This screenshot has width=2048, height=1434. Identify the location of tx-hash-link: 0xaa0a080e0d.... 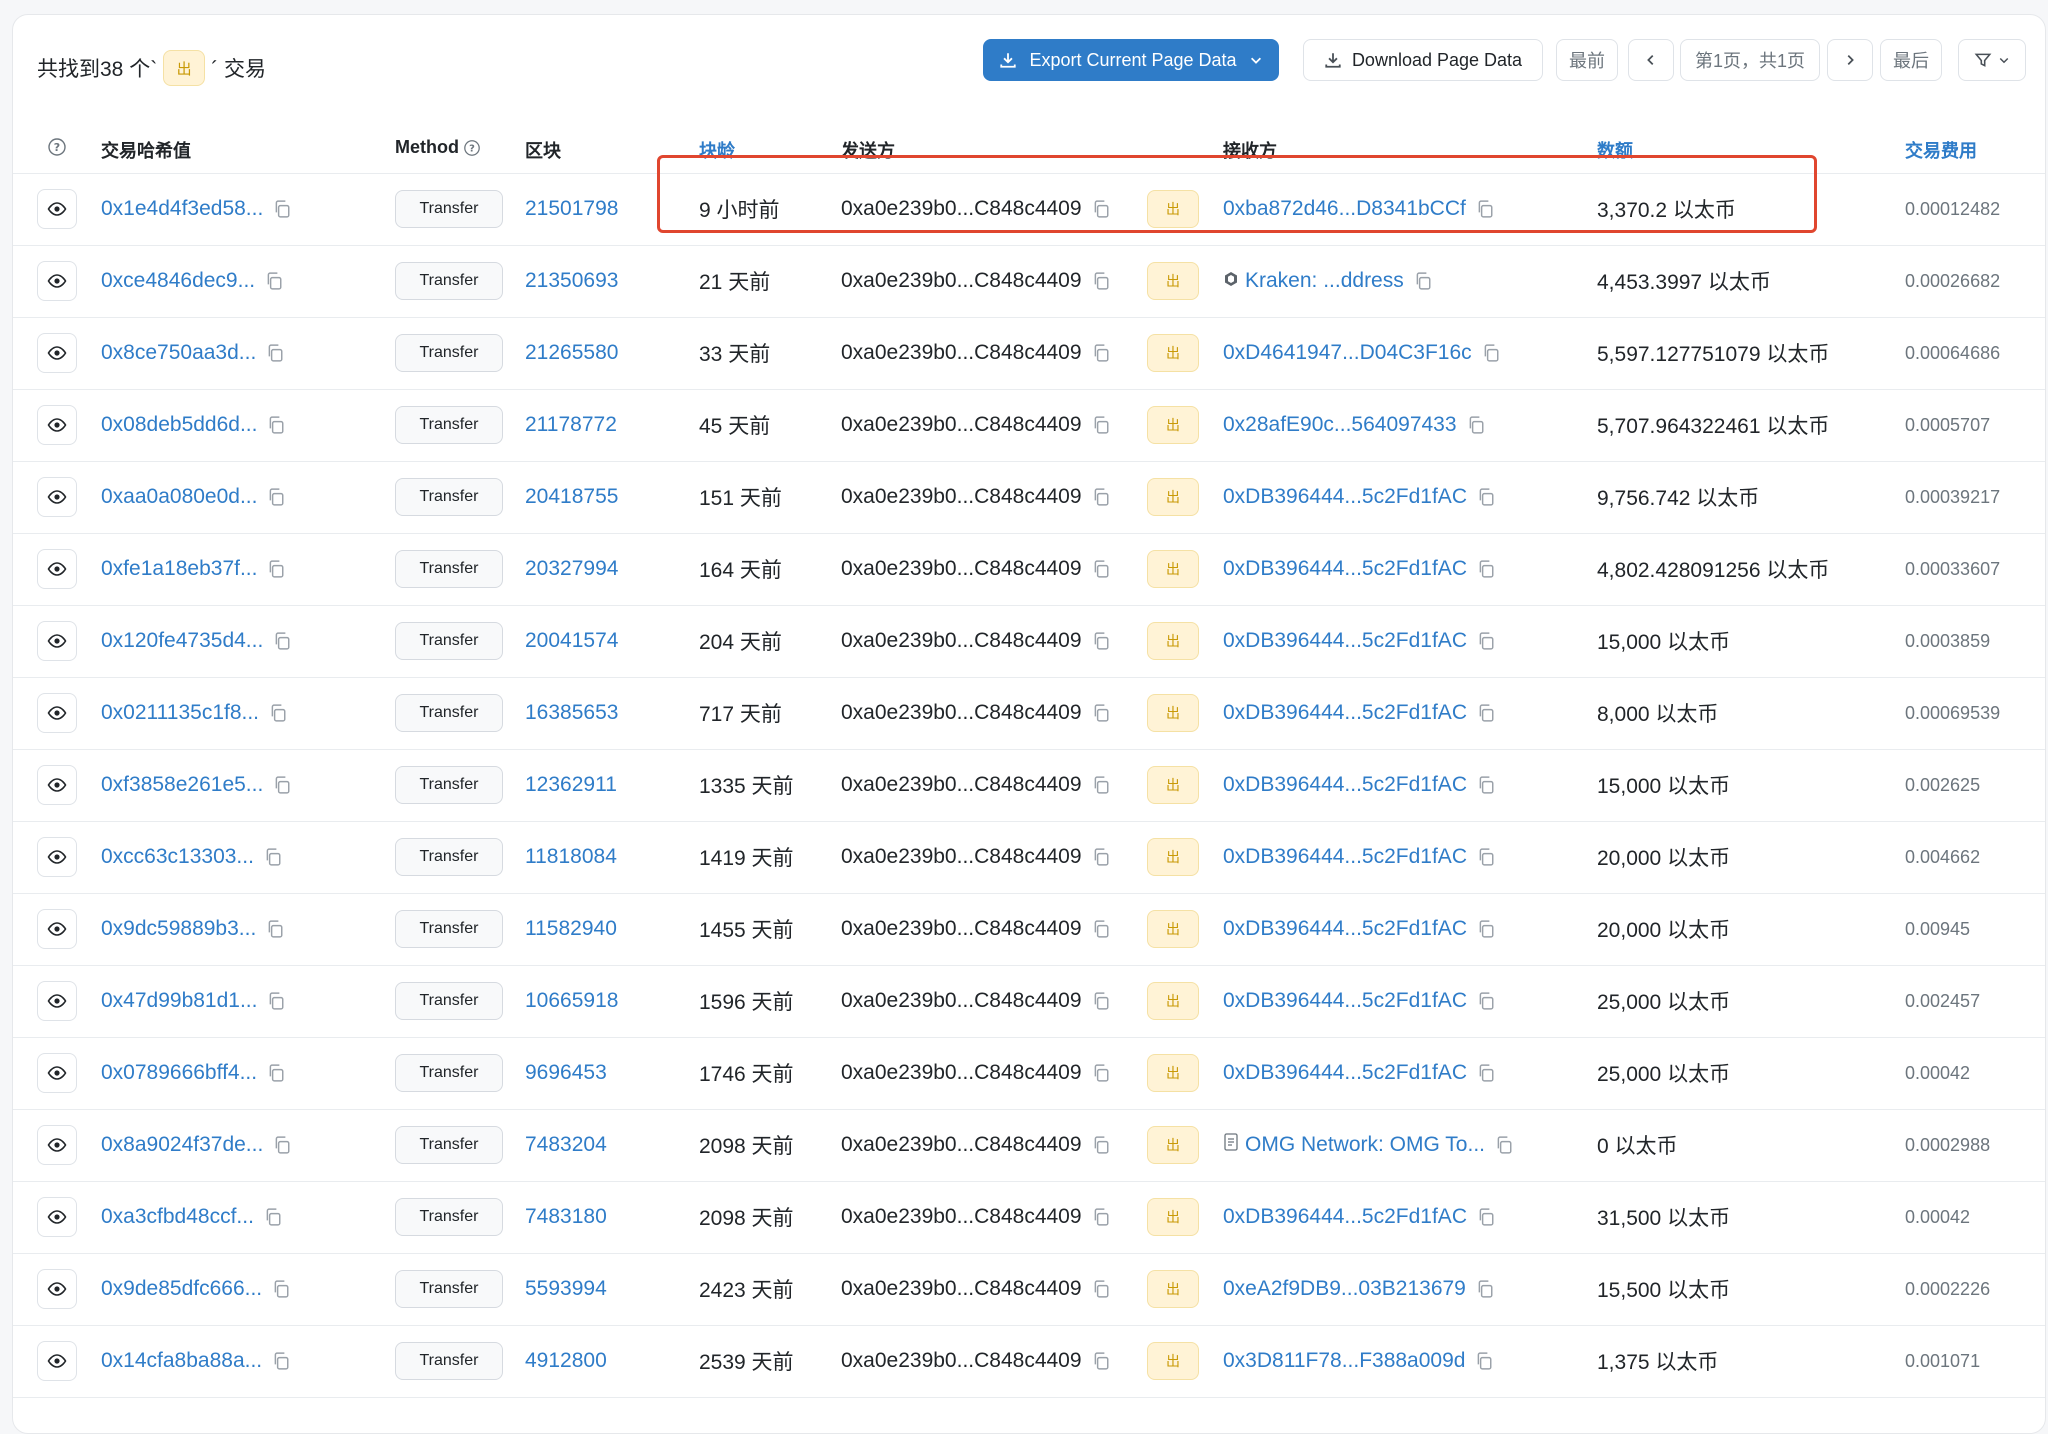
(179, 496).